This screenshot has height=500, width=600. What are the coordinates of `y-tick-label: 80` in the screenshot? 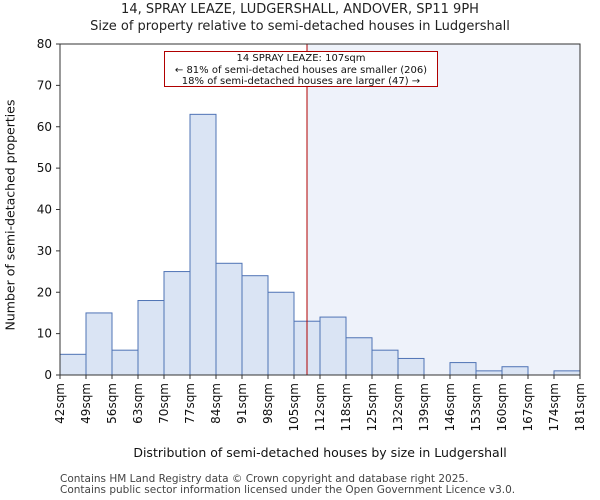 It's located at (44, 44).